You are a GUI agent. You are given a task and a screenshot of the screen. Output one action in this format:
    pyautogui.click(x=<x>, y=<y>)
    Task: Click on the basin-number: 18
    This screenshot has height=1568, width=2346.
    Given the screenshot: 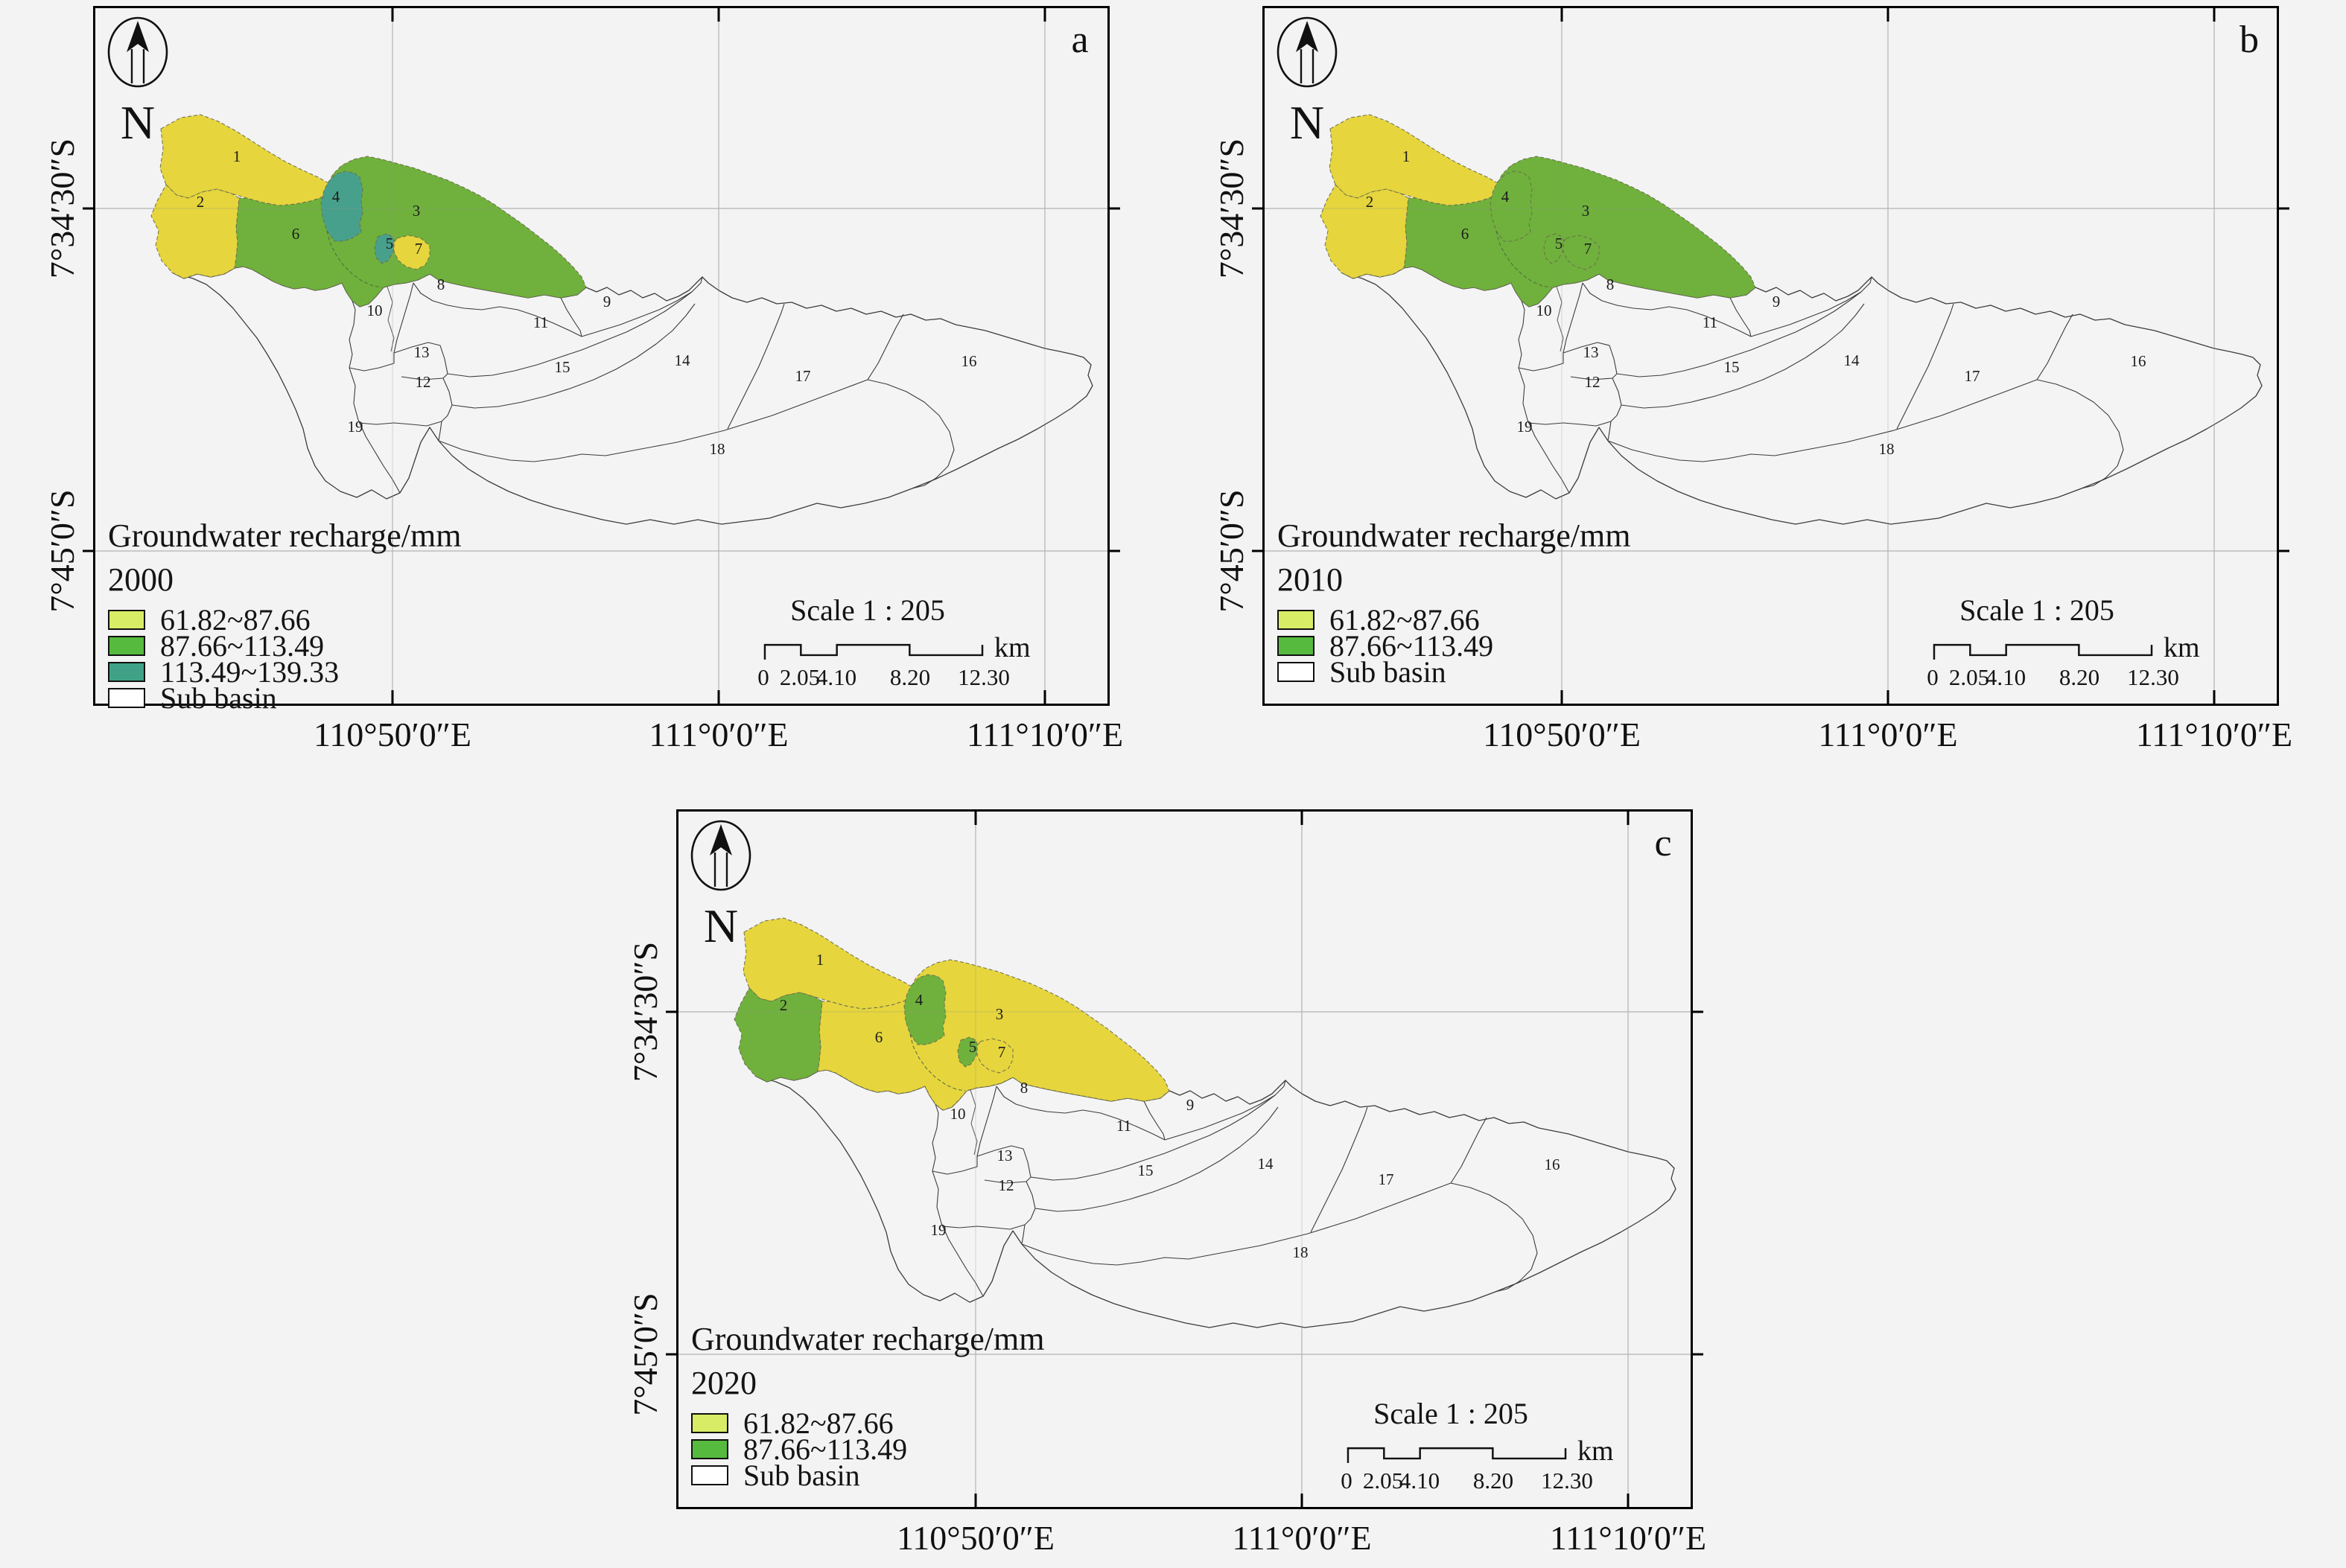 What is the action you would take?
    pyautogui.click(x=1887, y=449)
    